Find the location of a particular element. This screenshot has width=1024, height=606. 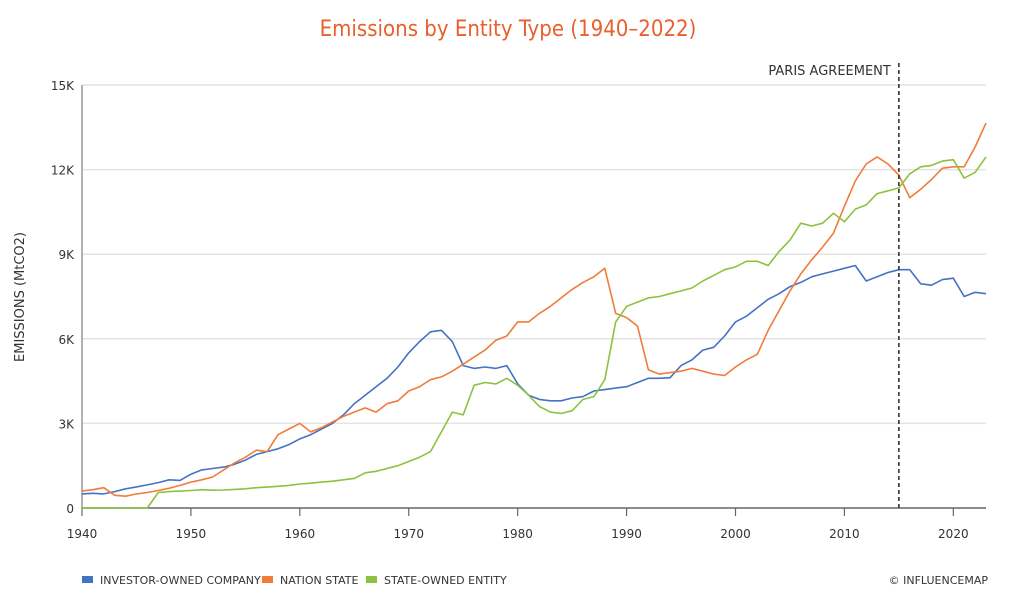

x-tick-label: 1940 is located at coordinates (82, 534).